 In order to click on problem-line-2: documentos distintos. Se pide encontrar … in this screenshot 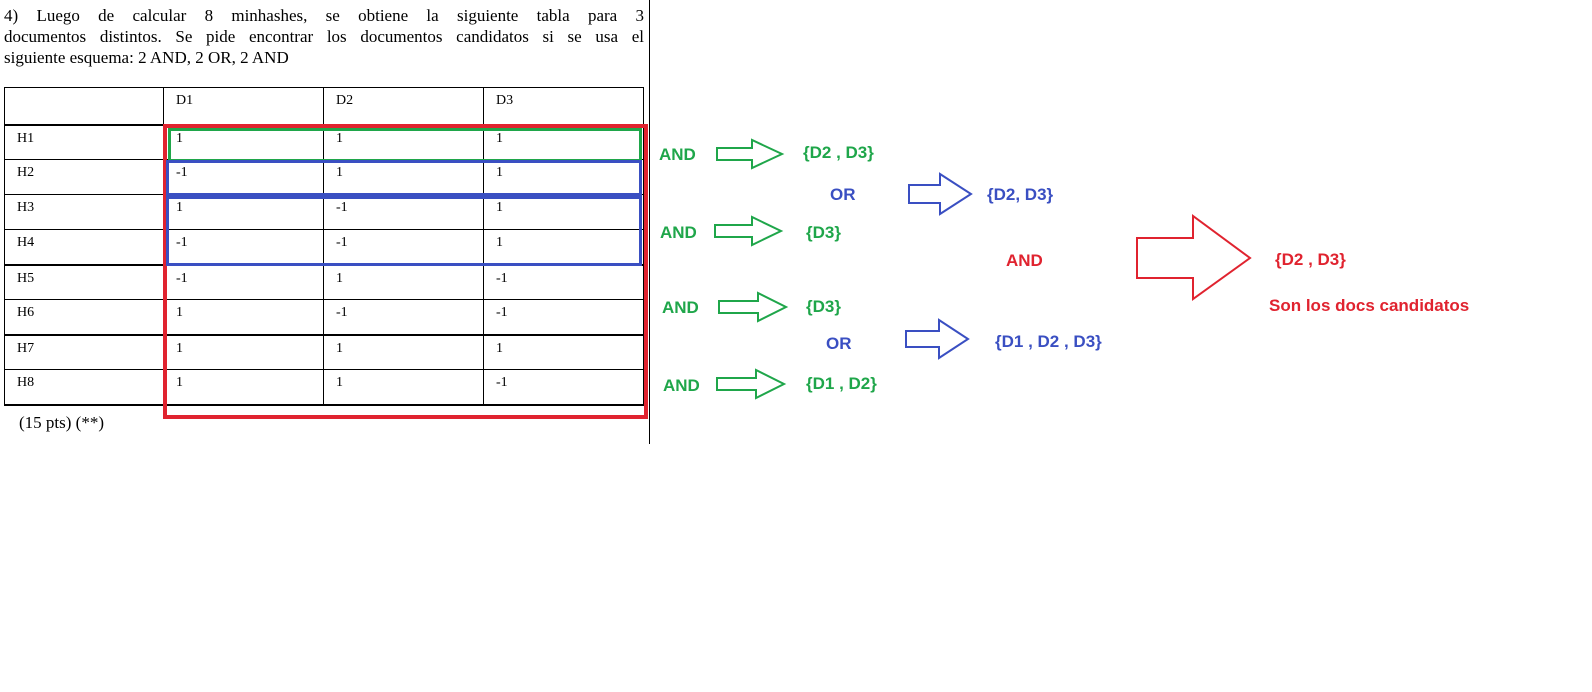, I will do `click(324, 36)`.